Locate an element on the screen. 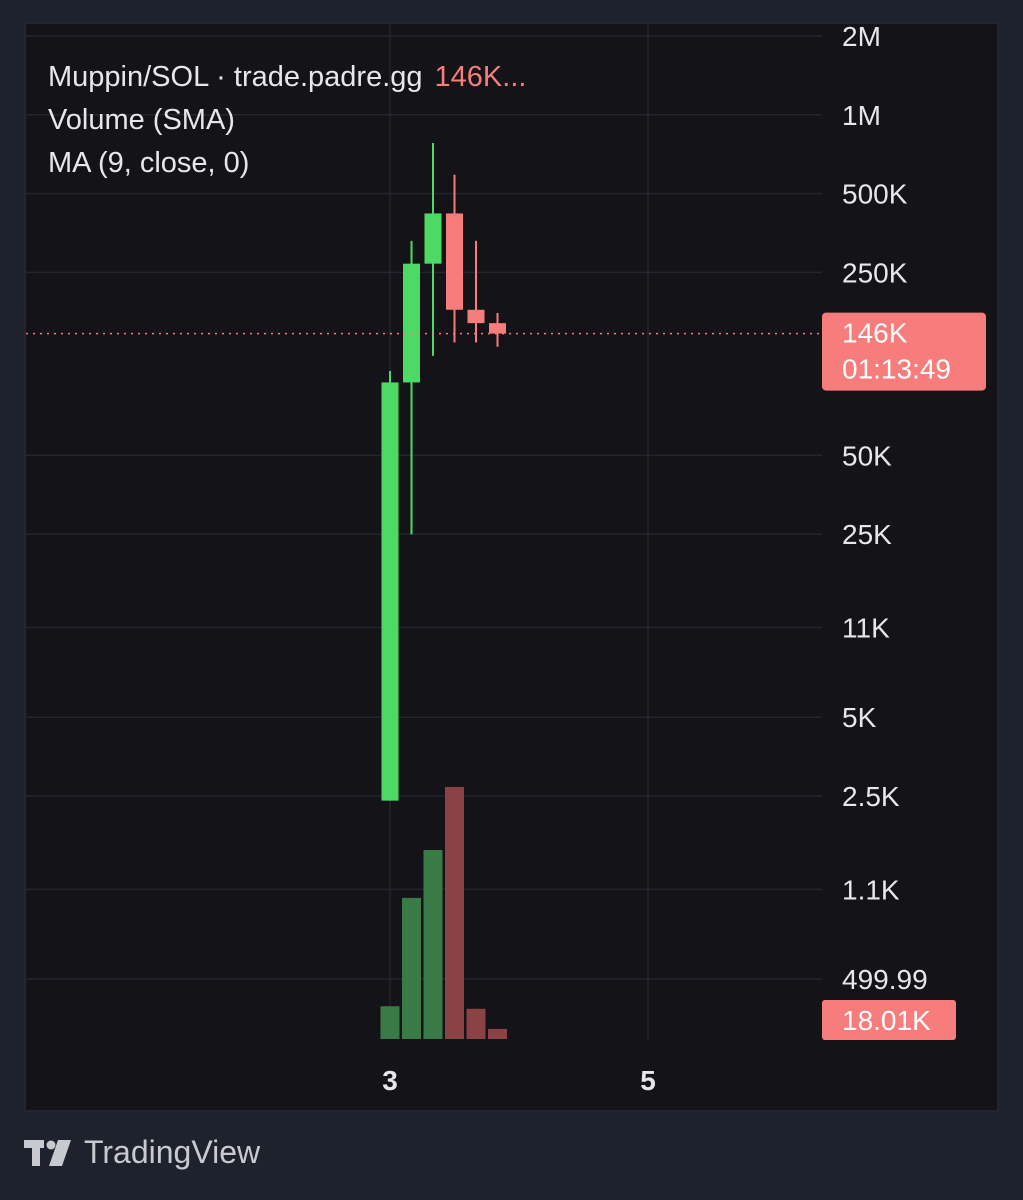 This screenshot has height=1200, width=1023. footer: TradingView is located at coordinates (142, 1152).